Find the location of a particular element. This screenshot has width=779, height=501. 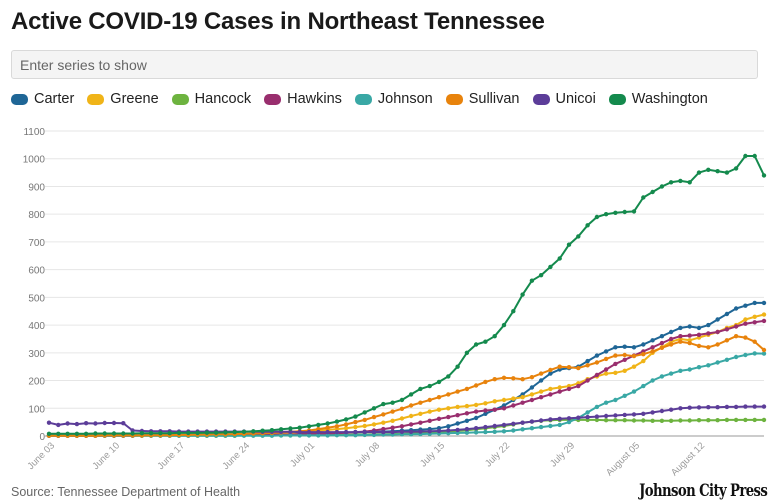

legend-item-greene: Greene is located at coordinates (123, 99).